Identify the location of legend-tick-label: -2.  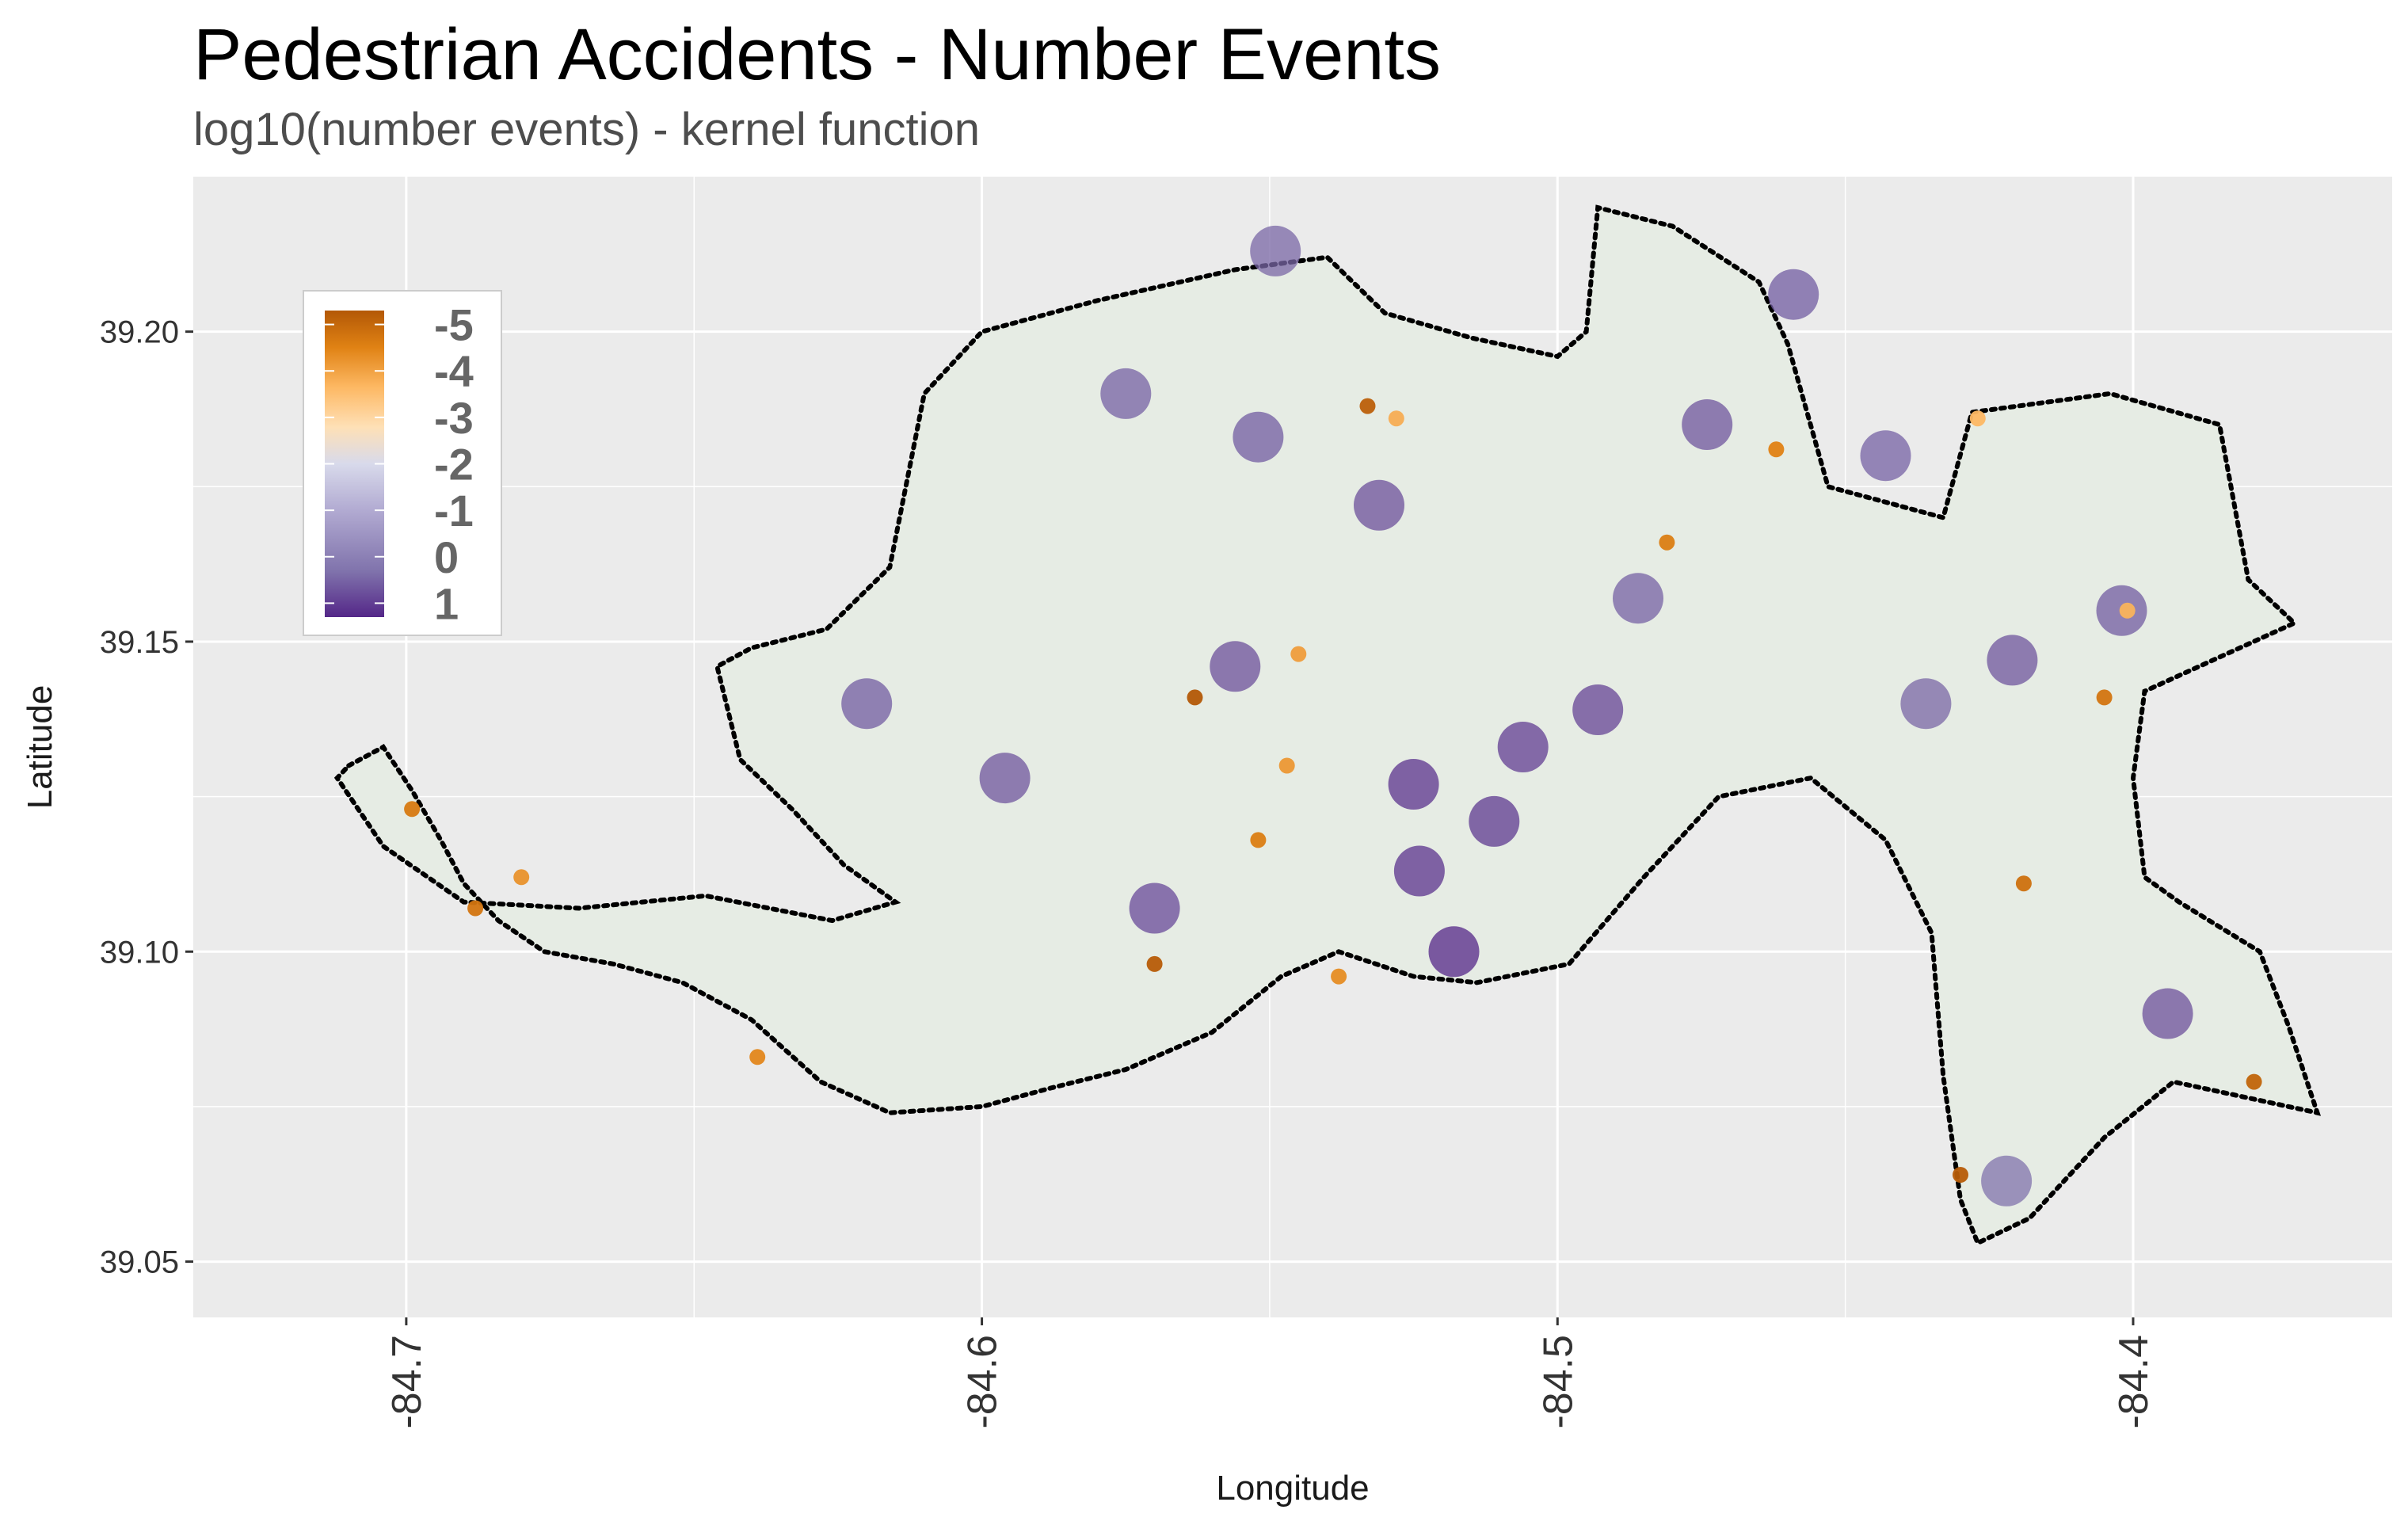
(454, 465).